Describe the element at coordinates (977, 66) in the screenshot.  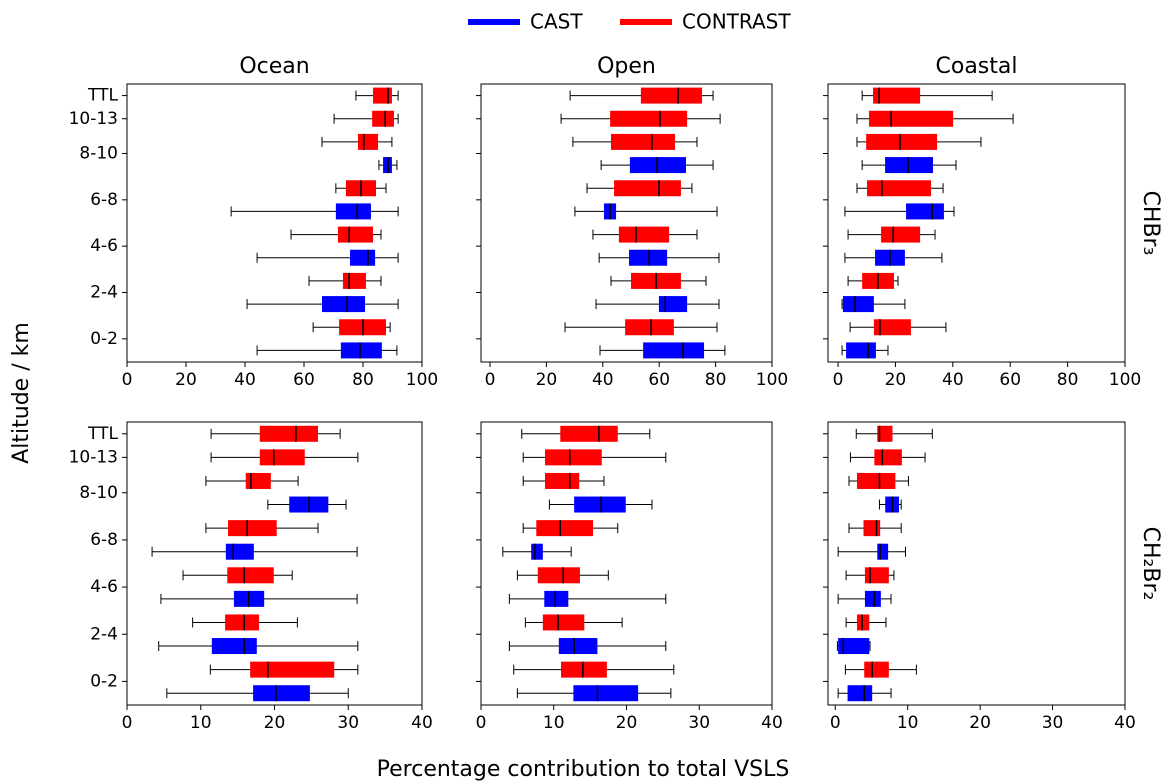
I see `panel-title: Coastal` at that location.